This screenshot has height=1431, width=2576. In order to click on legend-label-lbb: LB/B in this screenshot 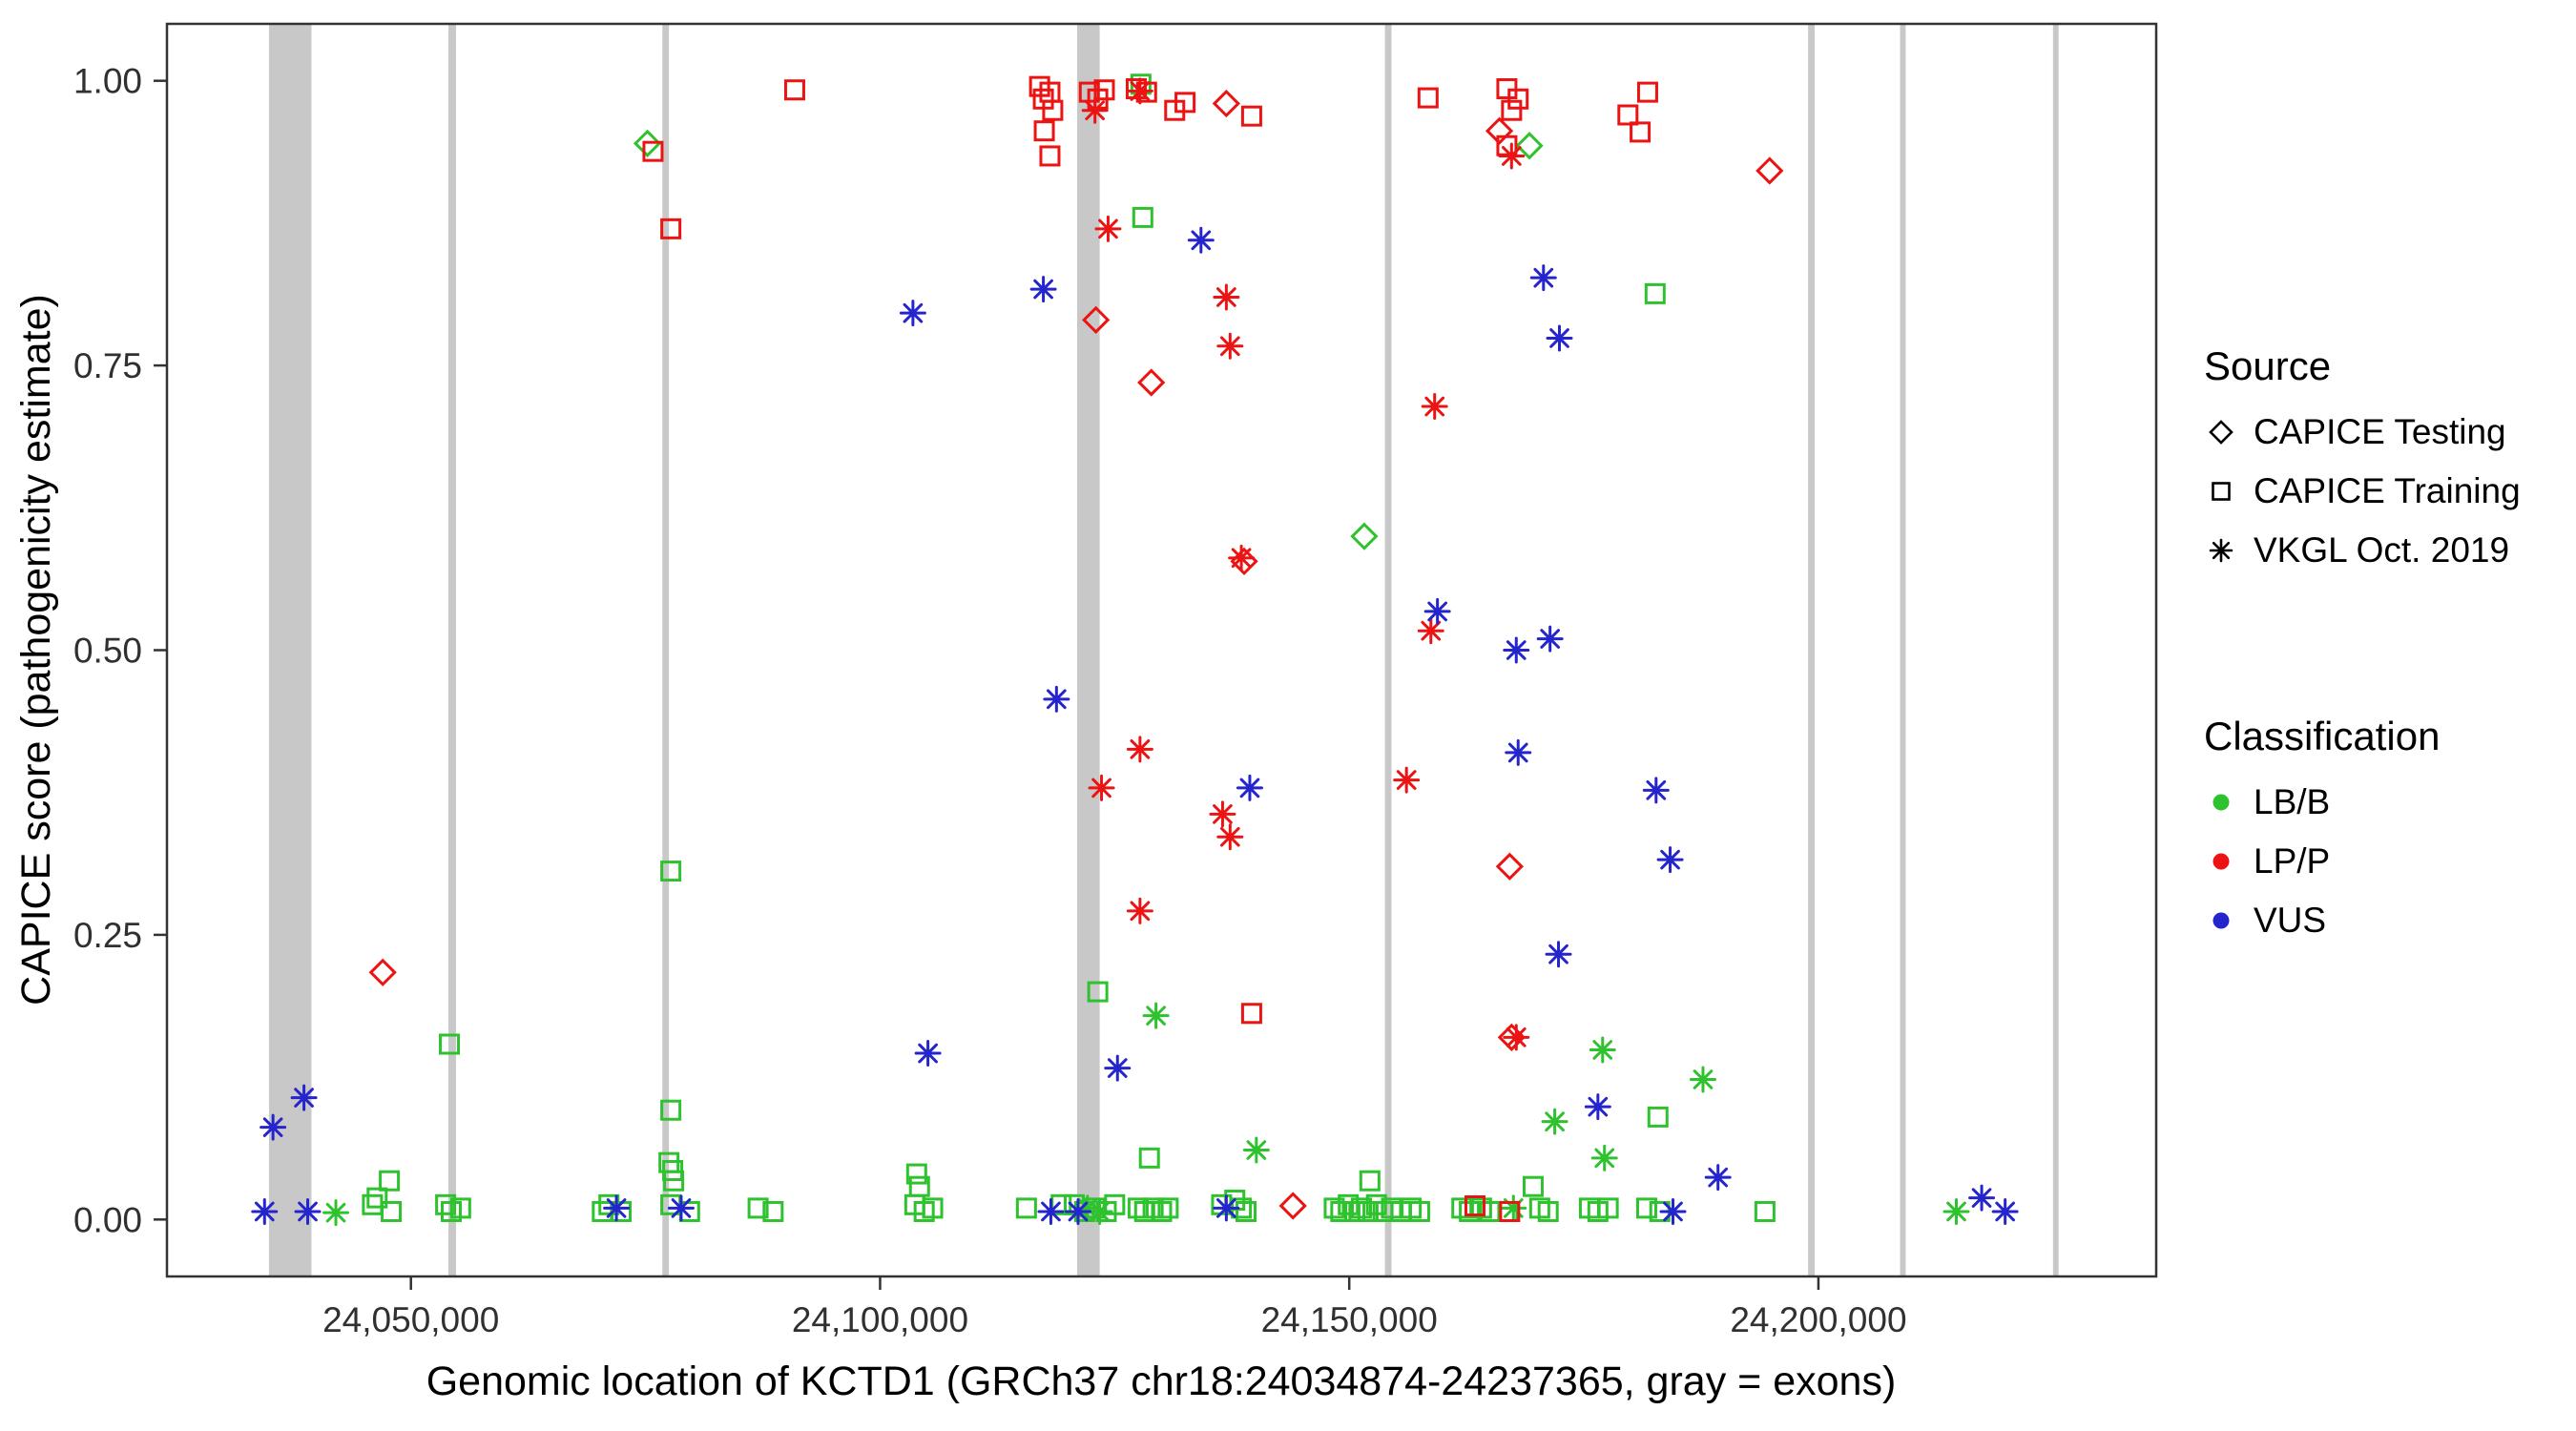, I will do `click(2292, 801)`.